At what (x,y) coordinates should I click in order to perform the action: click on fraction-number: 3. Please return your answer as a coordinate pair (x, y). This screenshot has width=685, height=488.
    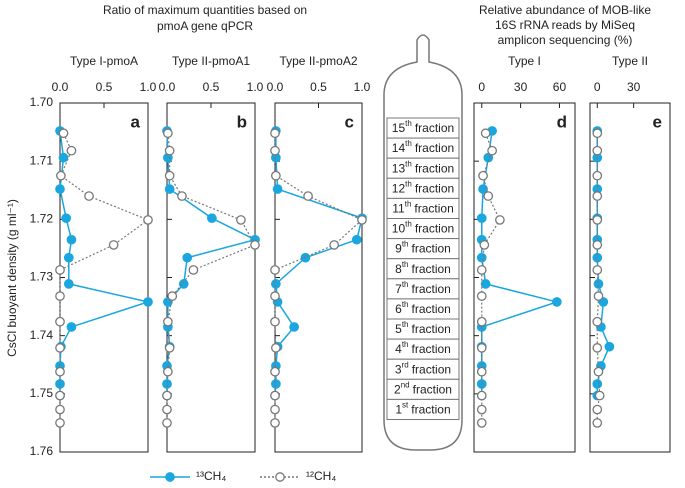
    Looking at the image, I should click on (398, 369).